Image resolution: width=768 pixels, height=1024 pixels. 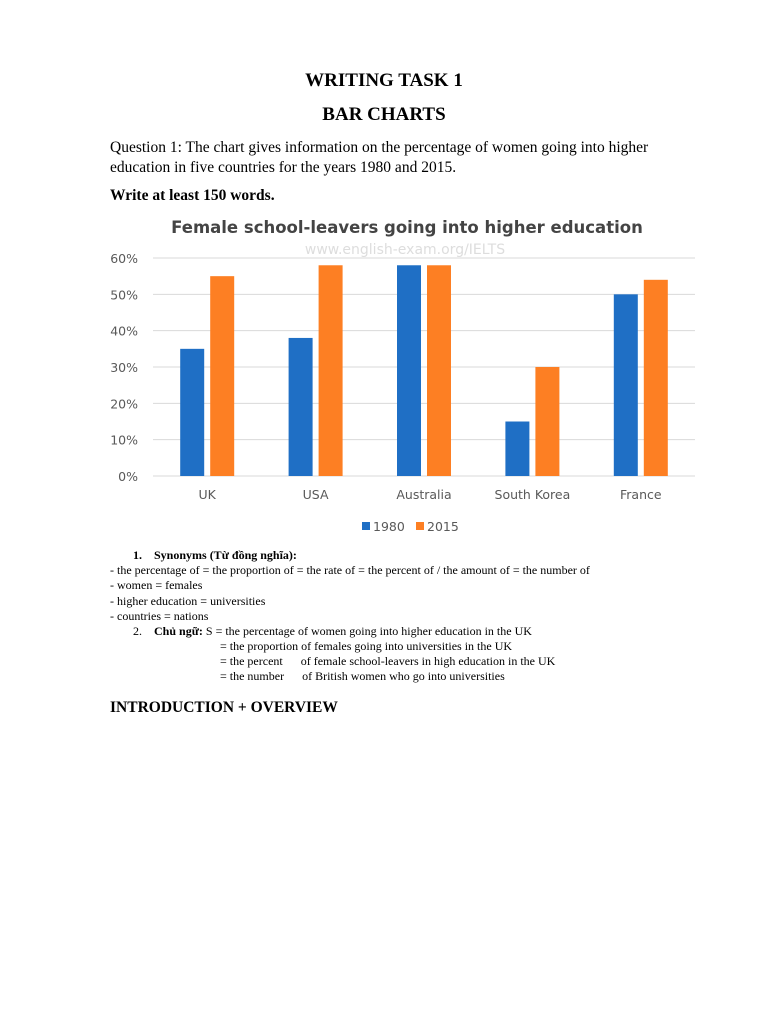 I want to click on synonym-line: - higher education = universities, so click(x=188, y=600).